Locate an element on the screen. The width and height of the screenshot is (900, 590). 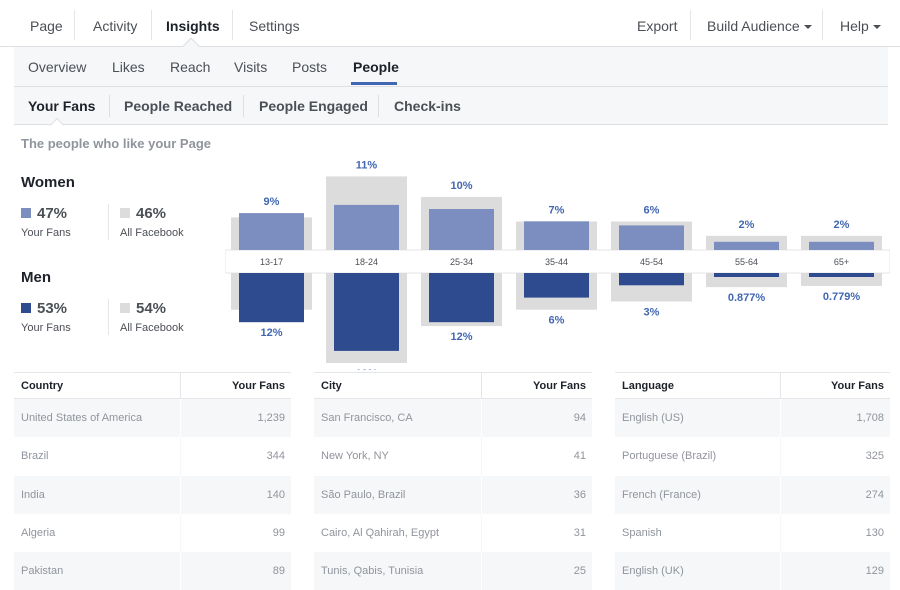
column-header: City is located at coordinates (331, 386).